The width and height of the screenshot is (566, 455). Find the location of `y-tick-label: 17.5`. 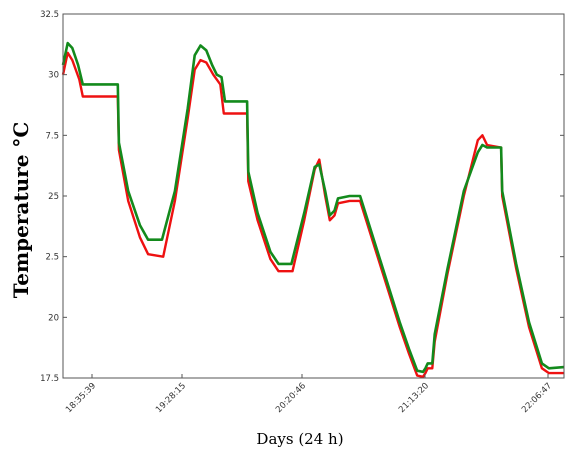

y-tick-label: 17.5 is located at coordinates (49, 379).